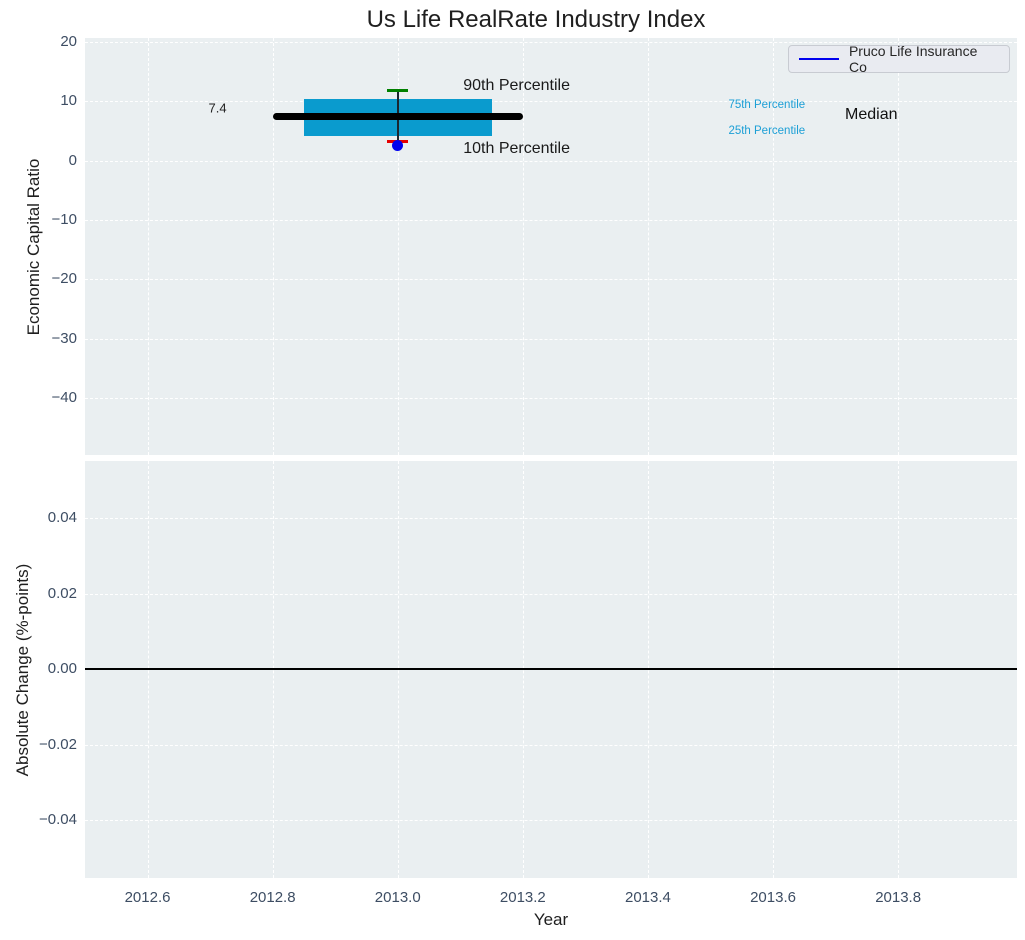 This screenshot has height=940, width=1025. I want to click on y-tick-label: −40, so click(64, 398).